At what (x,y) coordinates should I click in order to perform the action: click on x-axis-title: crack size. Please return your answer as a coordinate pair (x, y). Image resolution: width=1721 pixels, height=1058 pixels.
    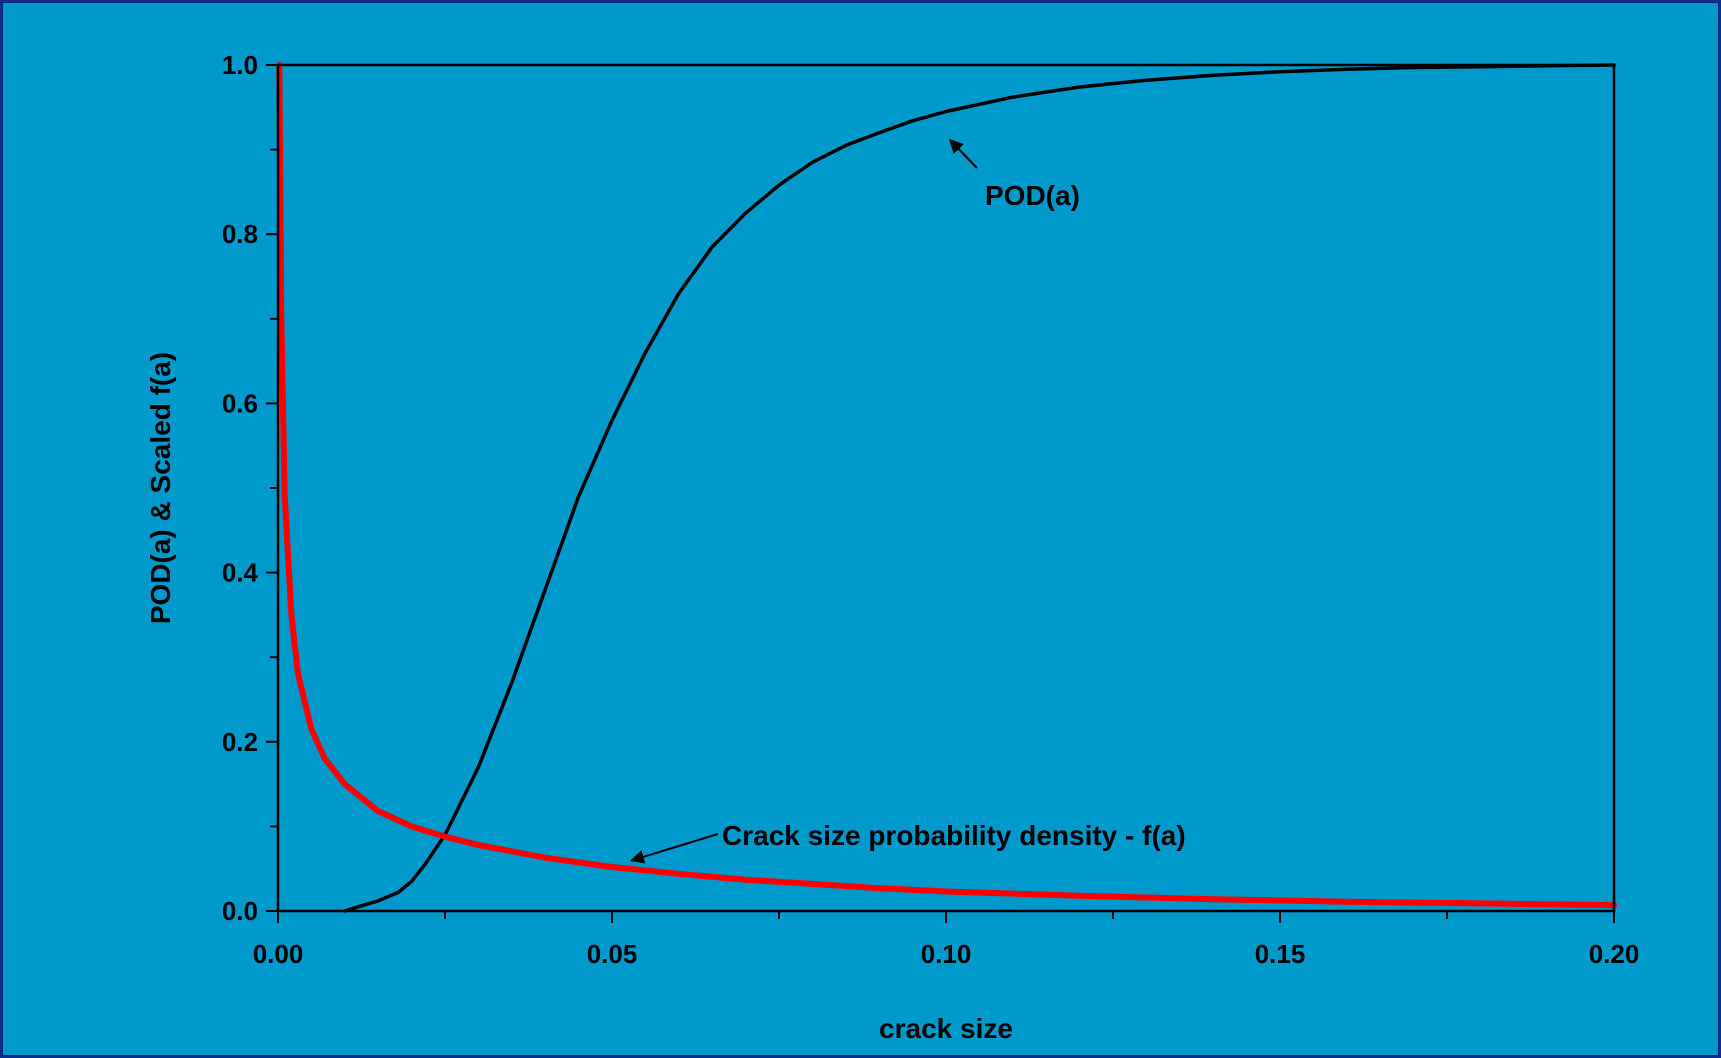
    Looking at the image, I should click on (946, 1028).